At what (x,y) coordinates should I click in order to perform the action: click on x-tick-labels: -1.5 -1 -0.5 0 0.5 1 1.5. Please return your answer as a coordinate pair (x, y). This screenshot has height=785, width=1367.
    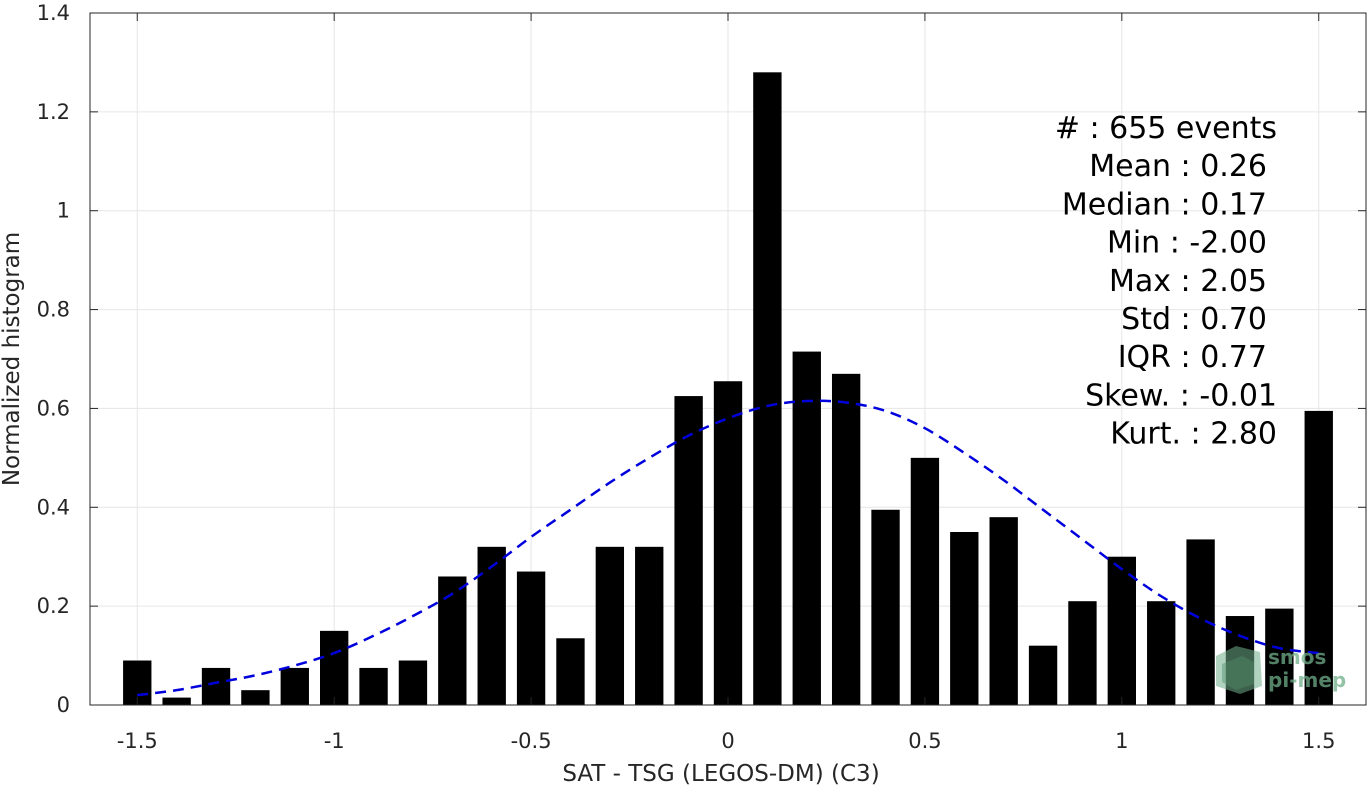
    Looking at the image, I should click on (726, 741).